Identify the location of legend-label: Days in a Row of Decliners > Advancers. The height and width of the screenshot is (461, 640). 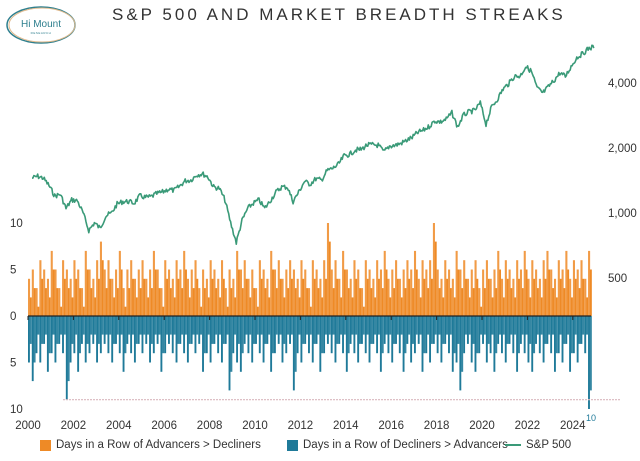
(405, 445).